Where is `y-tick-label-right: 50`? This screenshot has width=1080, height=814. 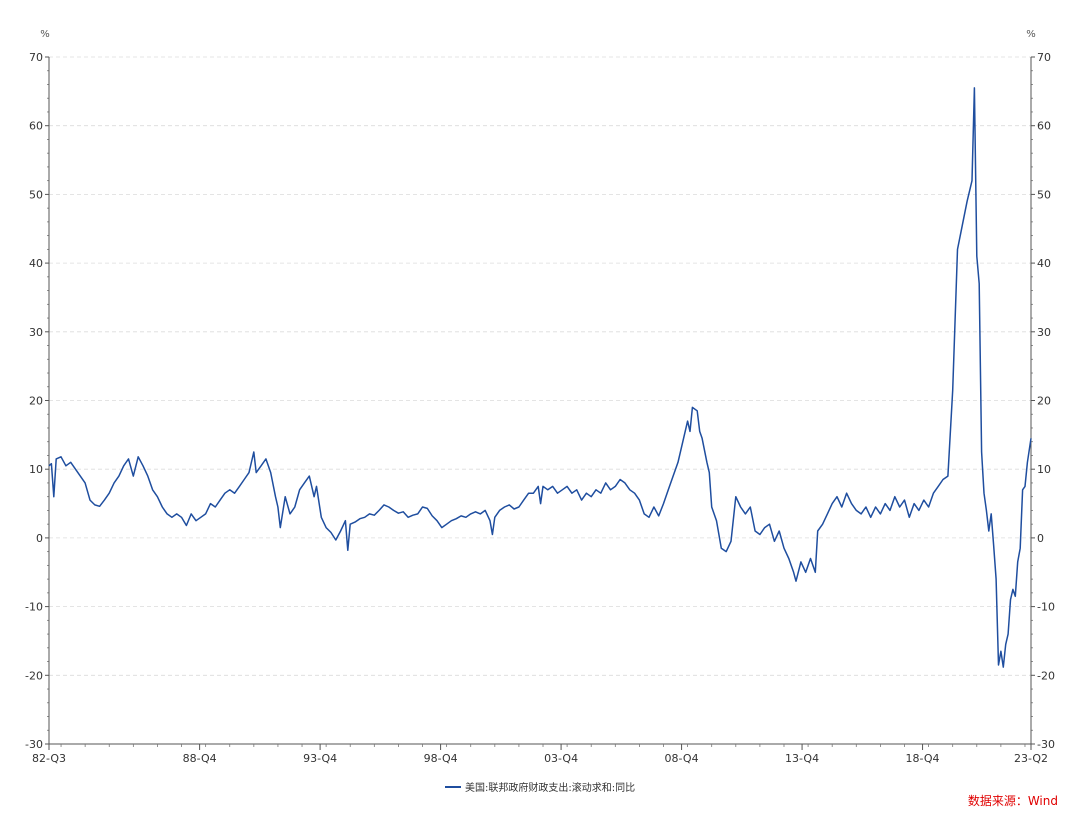 y-tick-label-right: 50 is located at coordinates (1044, 194).